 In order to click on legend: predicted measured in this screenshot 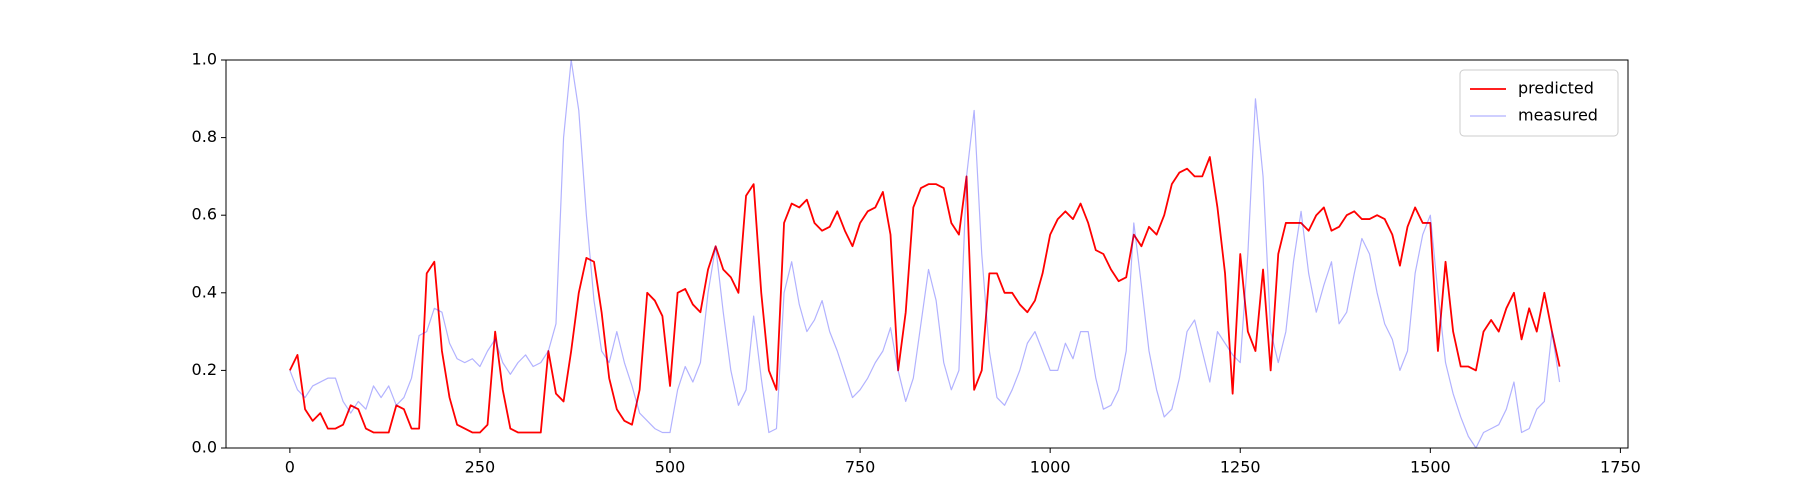, I will do `click(1539, 103)`.